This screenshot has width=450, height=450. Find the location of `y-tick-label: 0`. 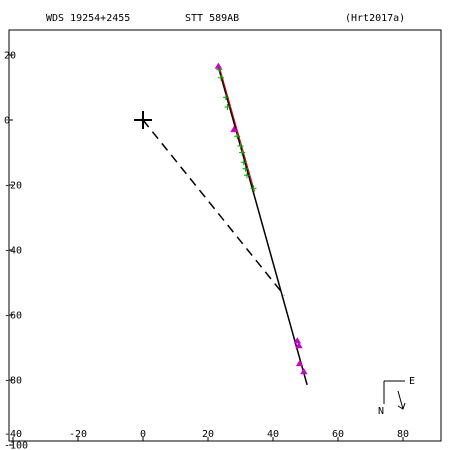

y-tick-label: 0 is located at coordinates (7, 121).